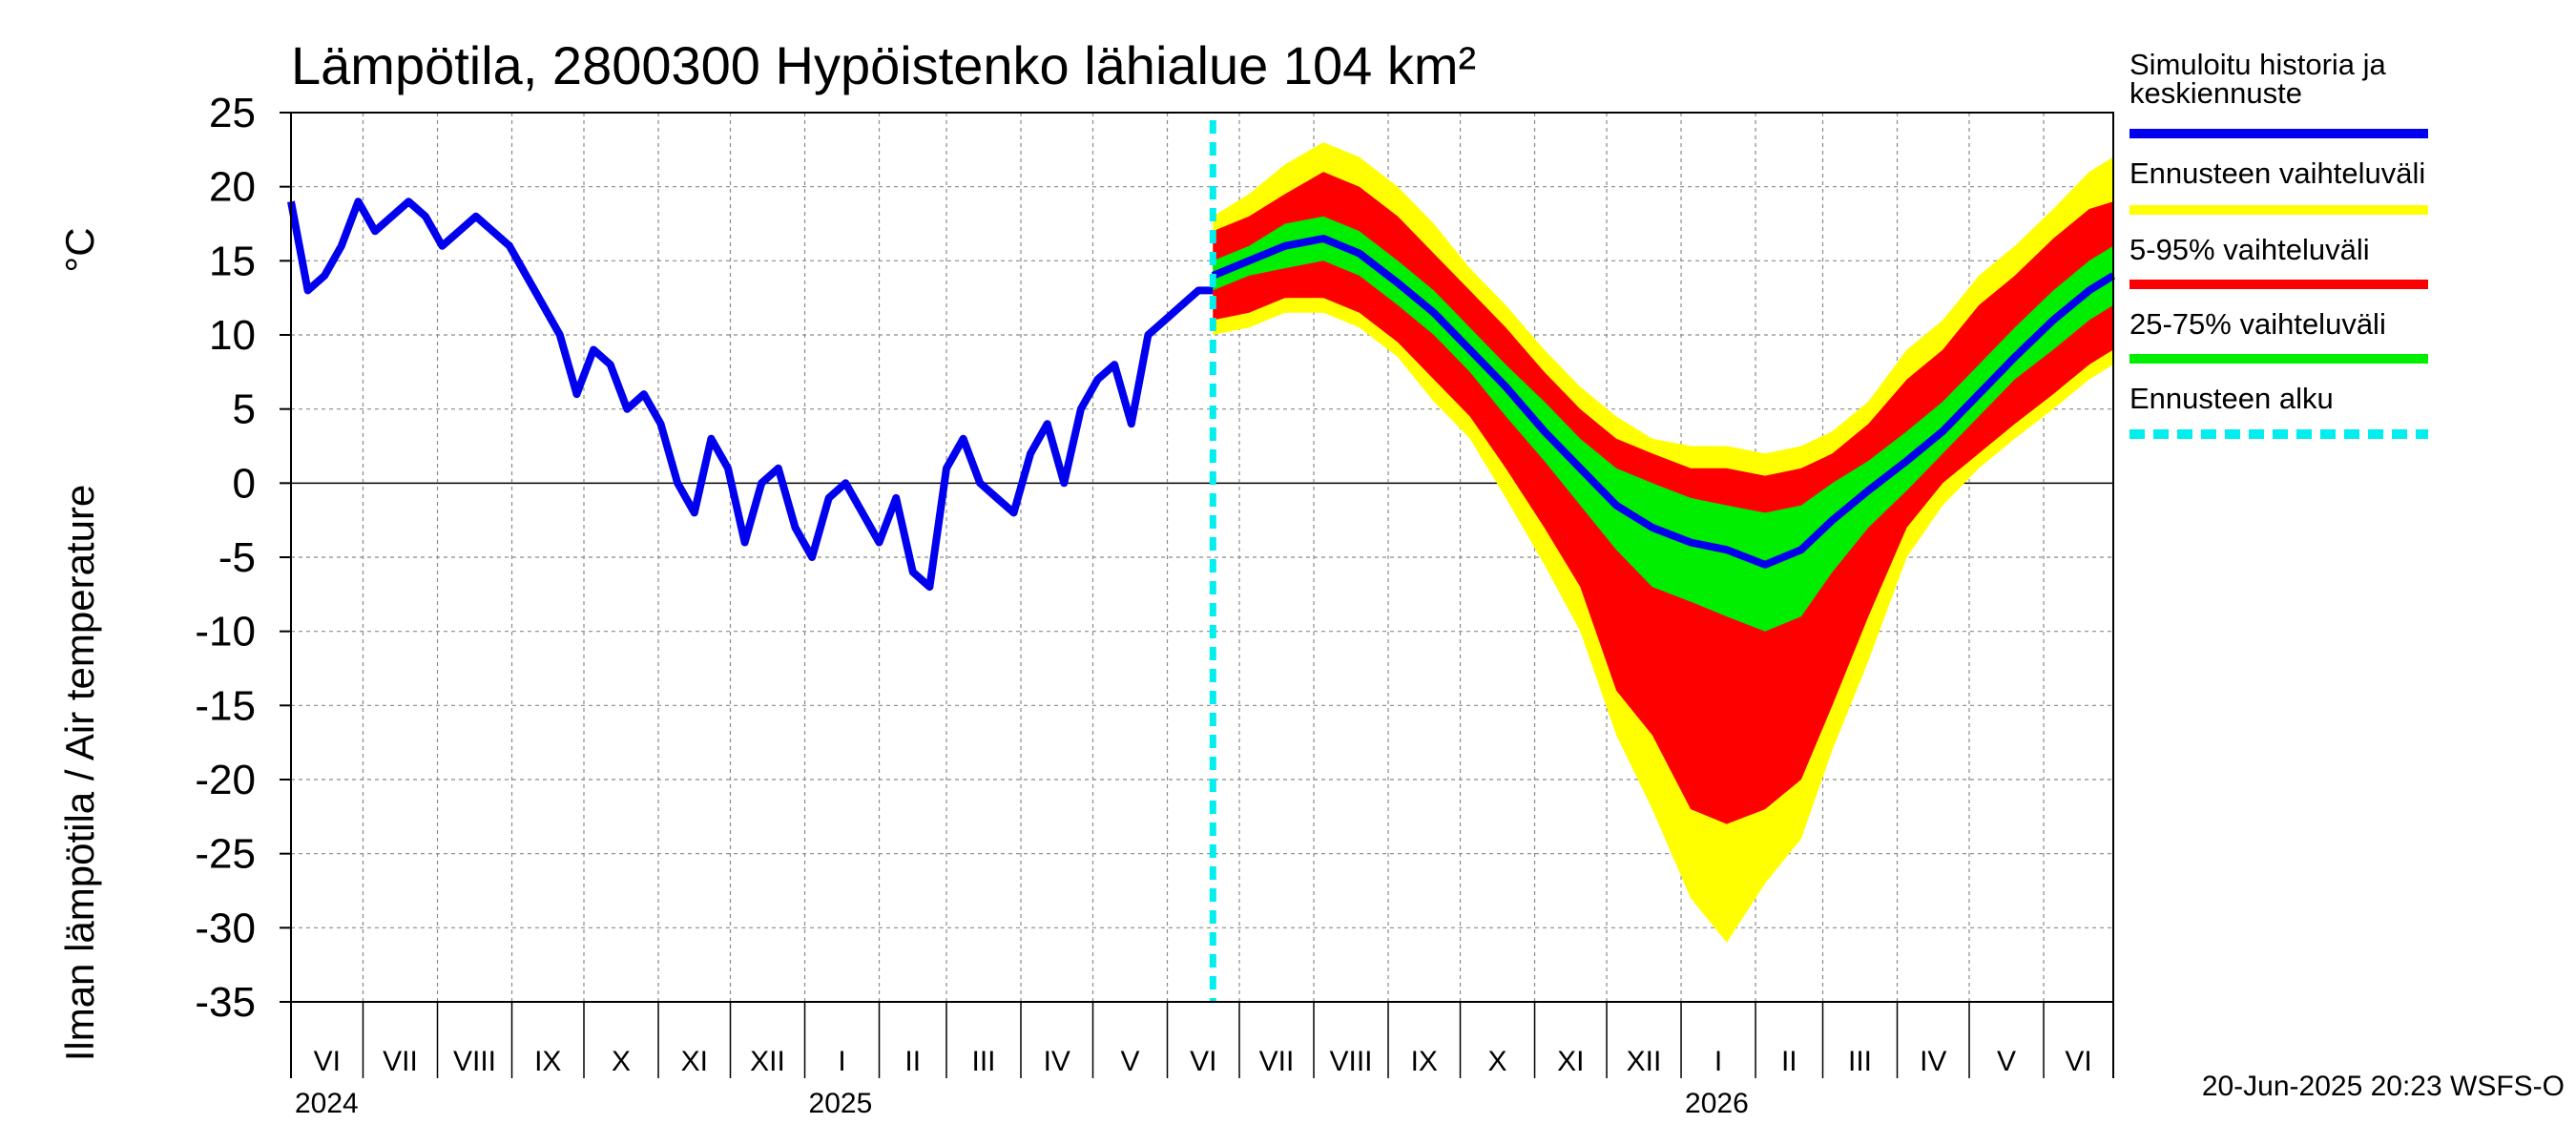 The image size is (2576, 1145). What do you see at coordinates (327, 1103) in the screenshot?
I see `year-label: 2024` at bounding box center [327, 1103].